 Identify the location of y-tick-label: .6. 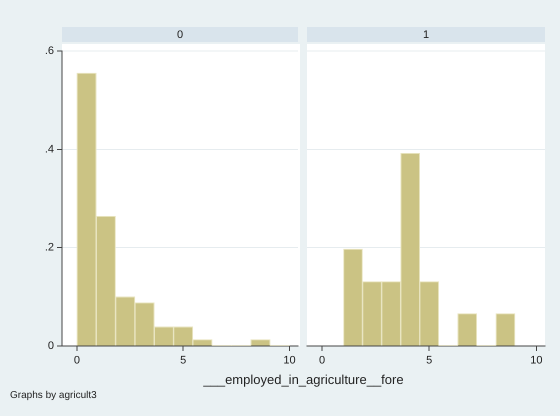
(49, 51).